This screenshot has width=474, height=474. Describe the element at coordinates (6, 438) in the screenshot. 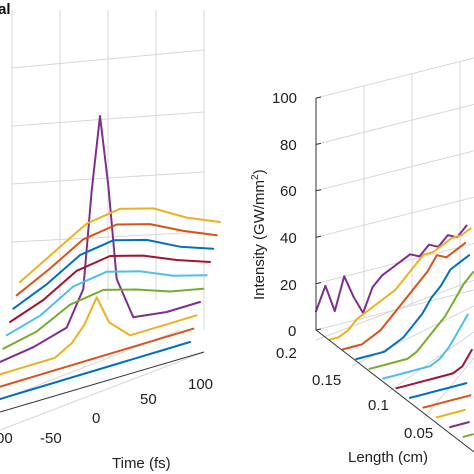

I see `left-x-tick-1: 00` at that location.